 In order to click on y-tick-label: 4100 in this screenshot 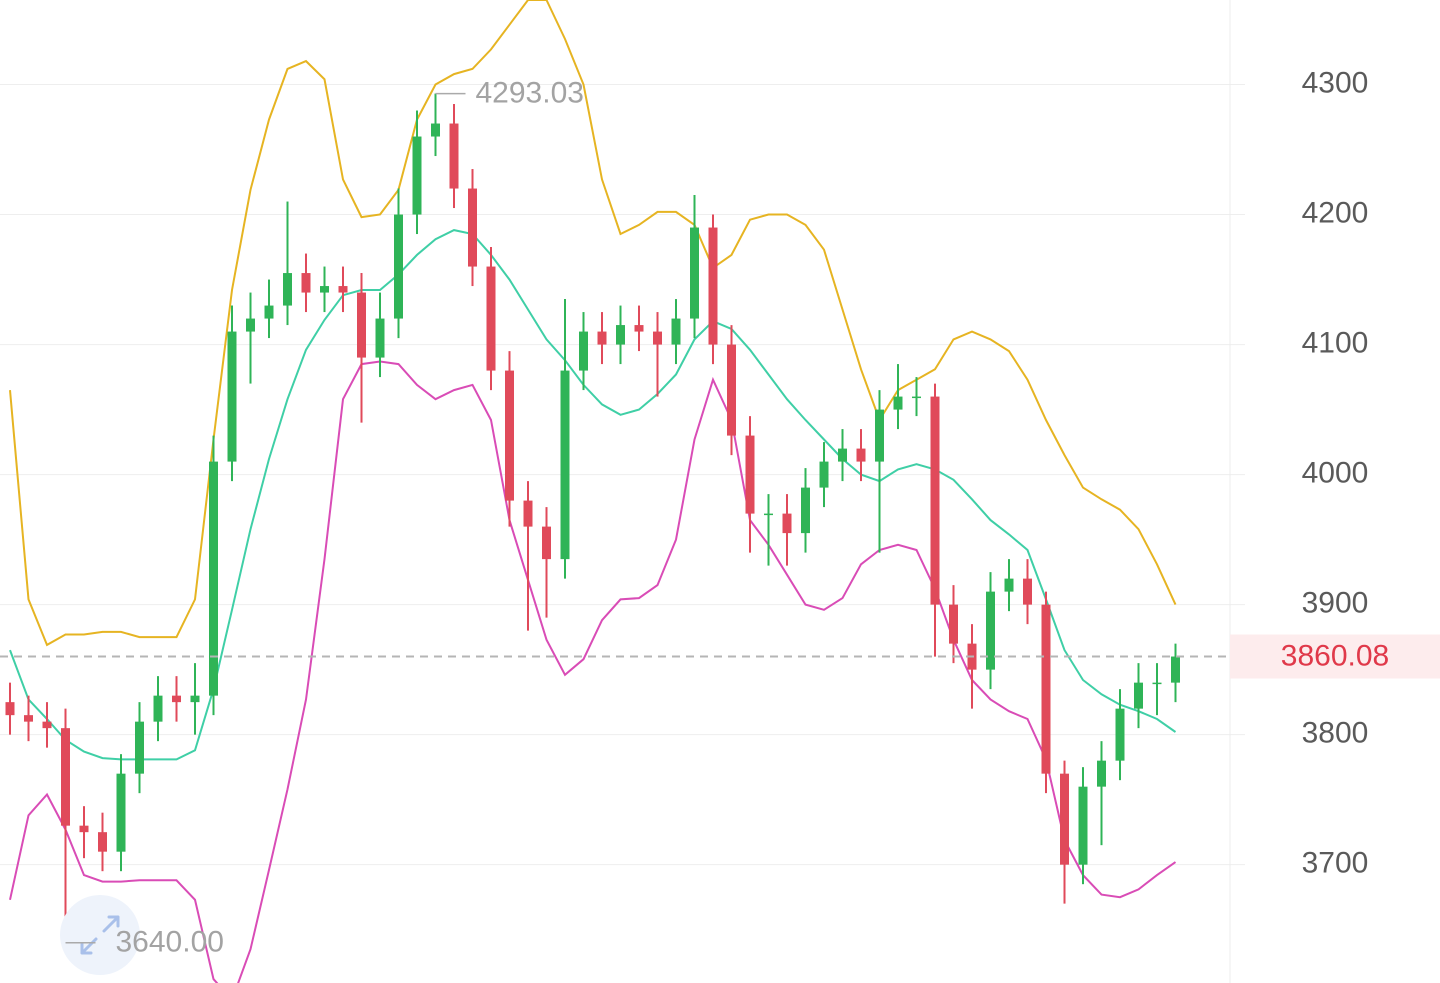, I will do `click(1335, 342)`.